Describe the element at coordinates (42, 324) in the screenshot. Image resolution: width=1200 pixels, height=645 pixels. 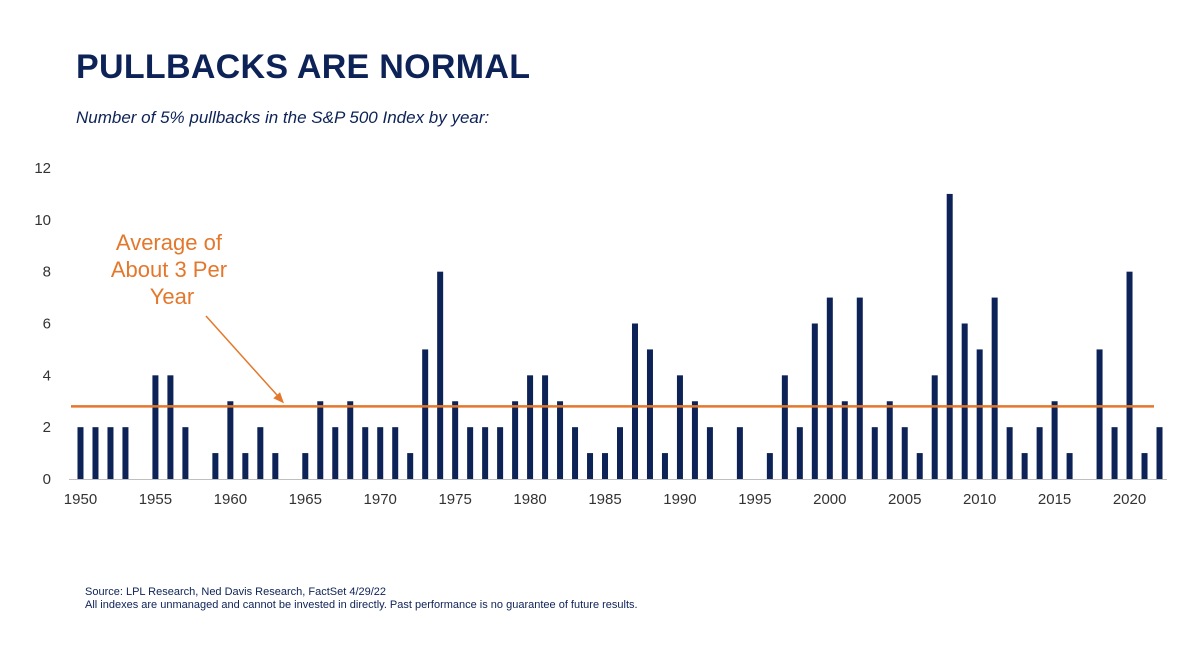
I see `y-axis-ticks: 0 2 4 6 8 10 12` at that location.